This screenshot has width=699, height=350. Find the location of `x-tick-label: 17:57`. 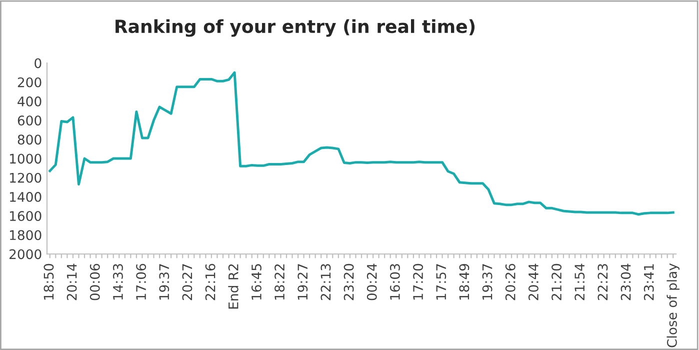

x-tick-label: 17:57 is located at coordinates (441, 282).